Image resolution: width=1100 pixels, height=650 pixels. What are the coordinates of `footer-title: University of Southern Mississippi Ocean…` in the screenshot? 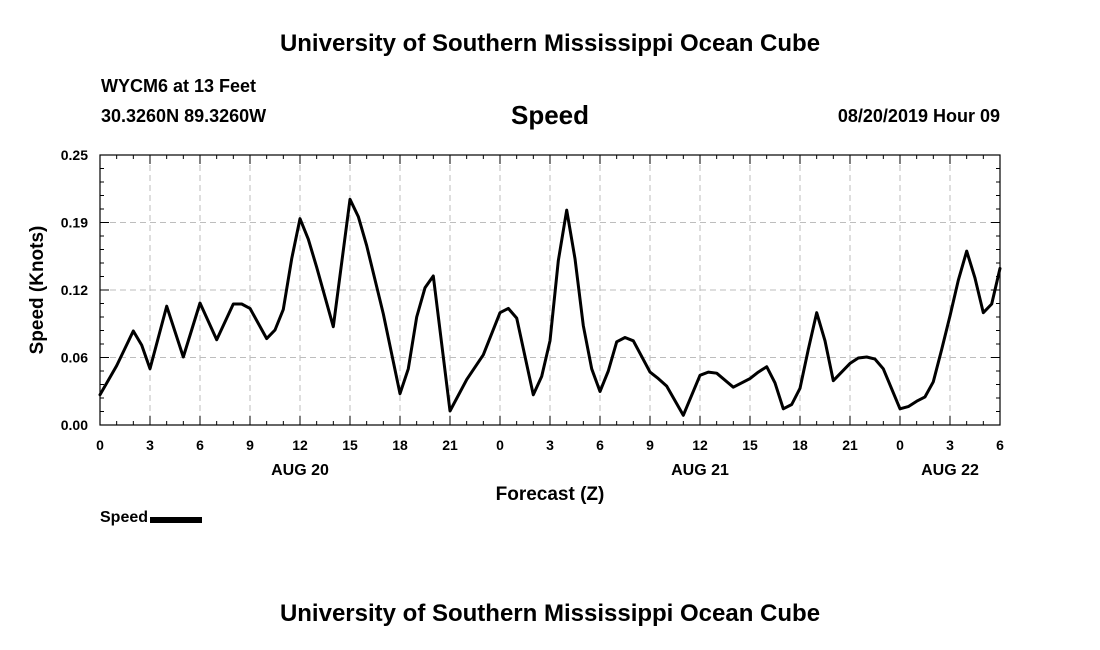 It's located at (550, 613).